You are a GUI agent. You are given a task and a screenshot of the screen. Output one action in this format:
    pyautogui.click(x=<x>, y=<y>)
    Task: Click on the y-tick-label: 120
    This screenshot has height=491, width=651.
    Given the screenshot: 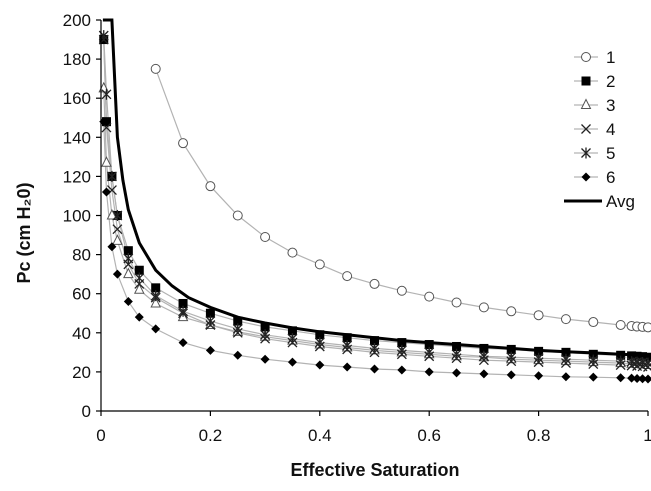 What is the action you would take?
    pyautogui.click(x=77, y=176)
    